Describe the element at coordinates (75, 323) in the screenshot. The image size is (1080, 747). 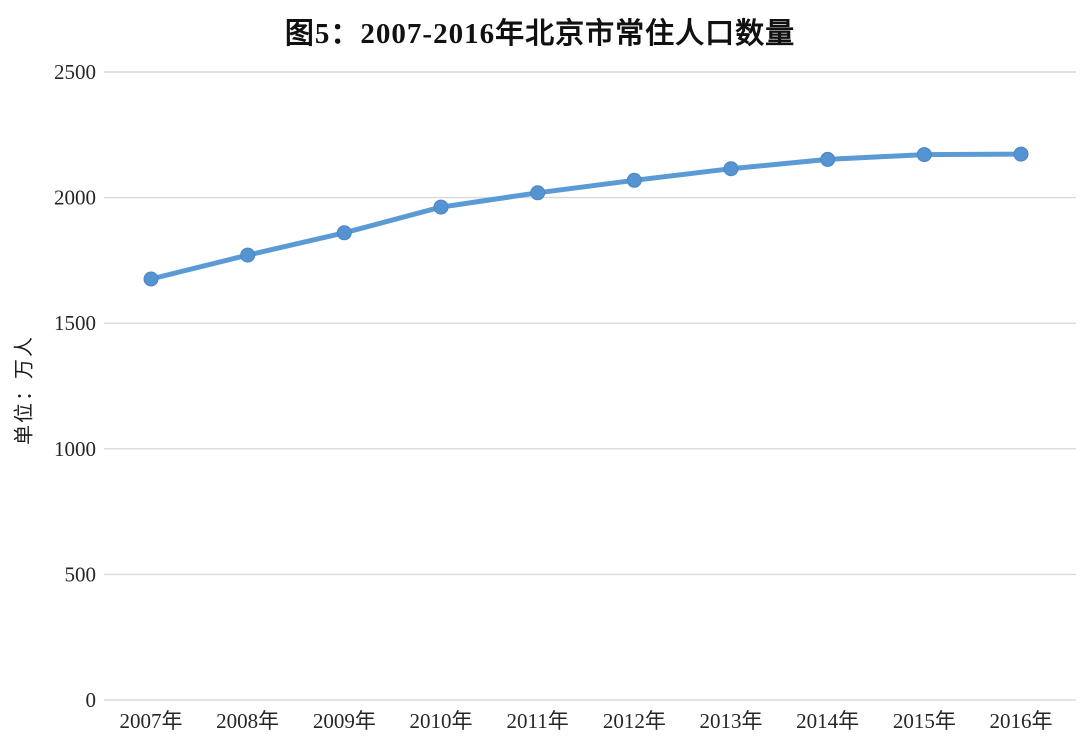
I see `y-tick-label: 1500` at that location.